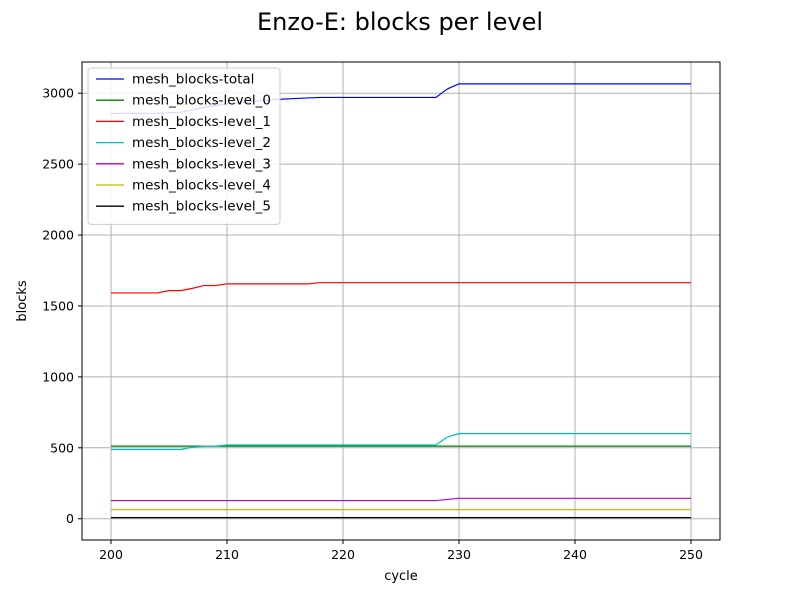  Describe the element at coordinates (575, 554) in the screenshot. I see `x-tick-label: 240` at that location.